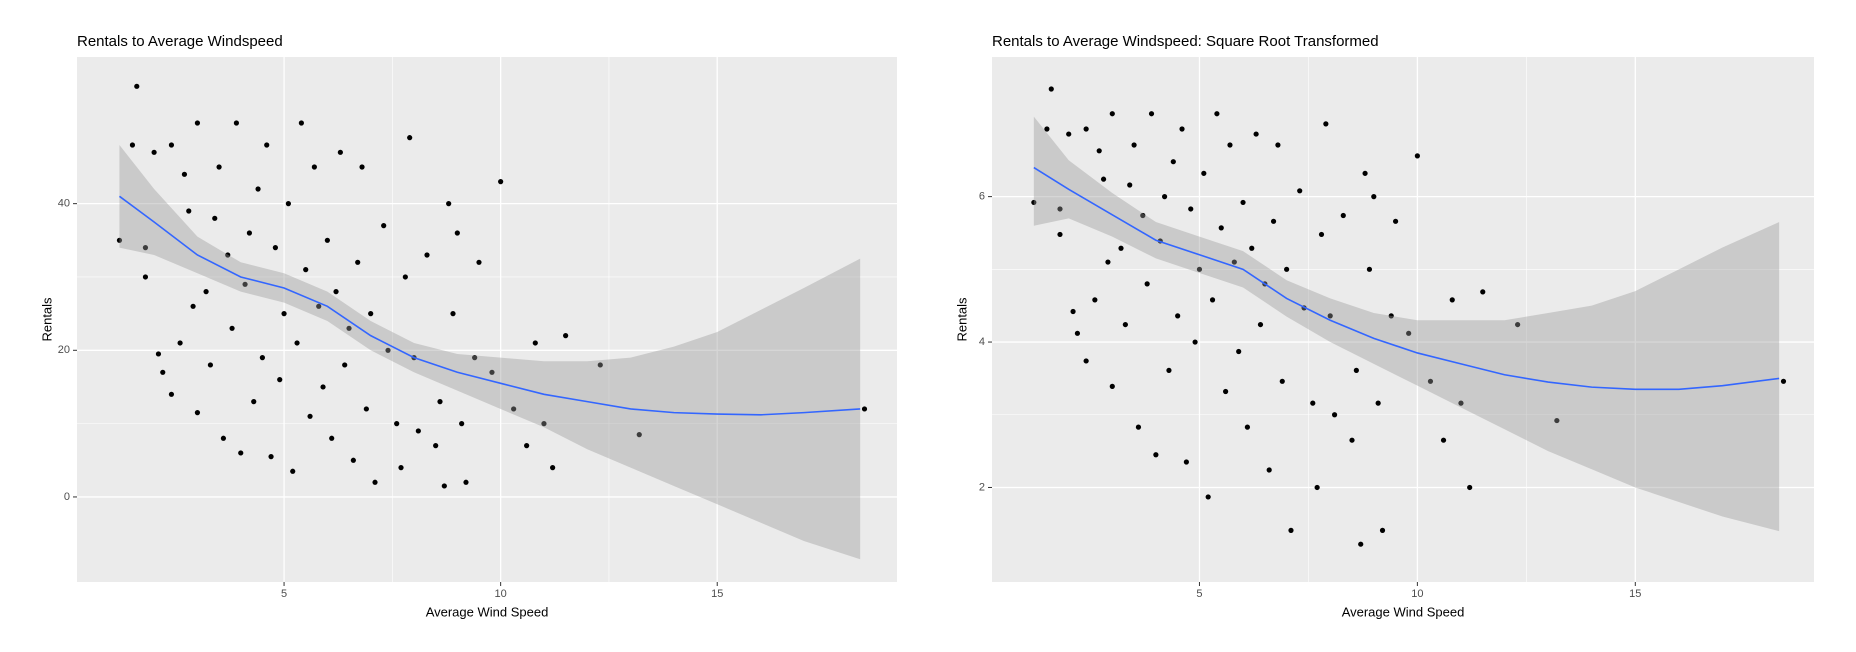 The height and width of the screenshot is (652, 1856). I want to click on x-tick-label: 10, so click(1417, 594).